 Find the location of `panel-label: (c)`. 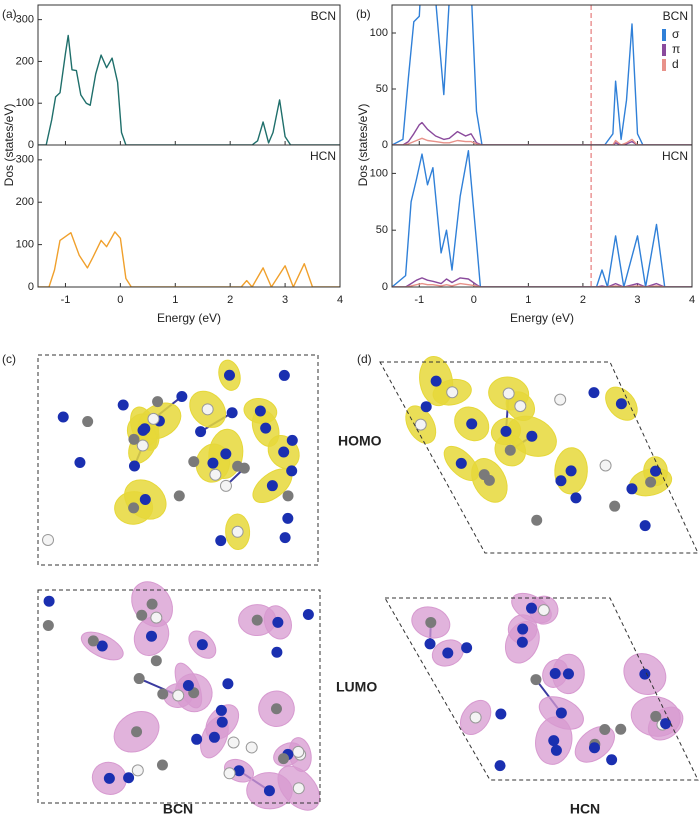

panel-label: (c) is located at coordinates (9, 359).